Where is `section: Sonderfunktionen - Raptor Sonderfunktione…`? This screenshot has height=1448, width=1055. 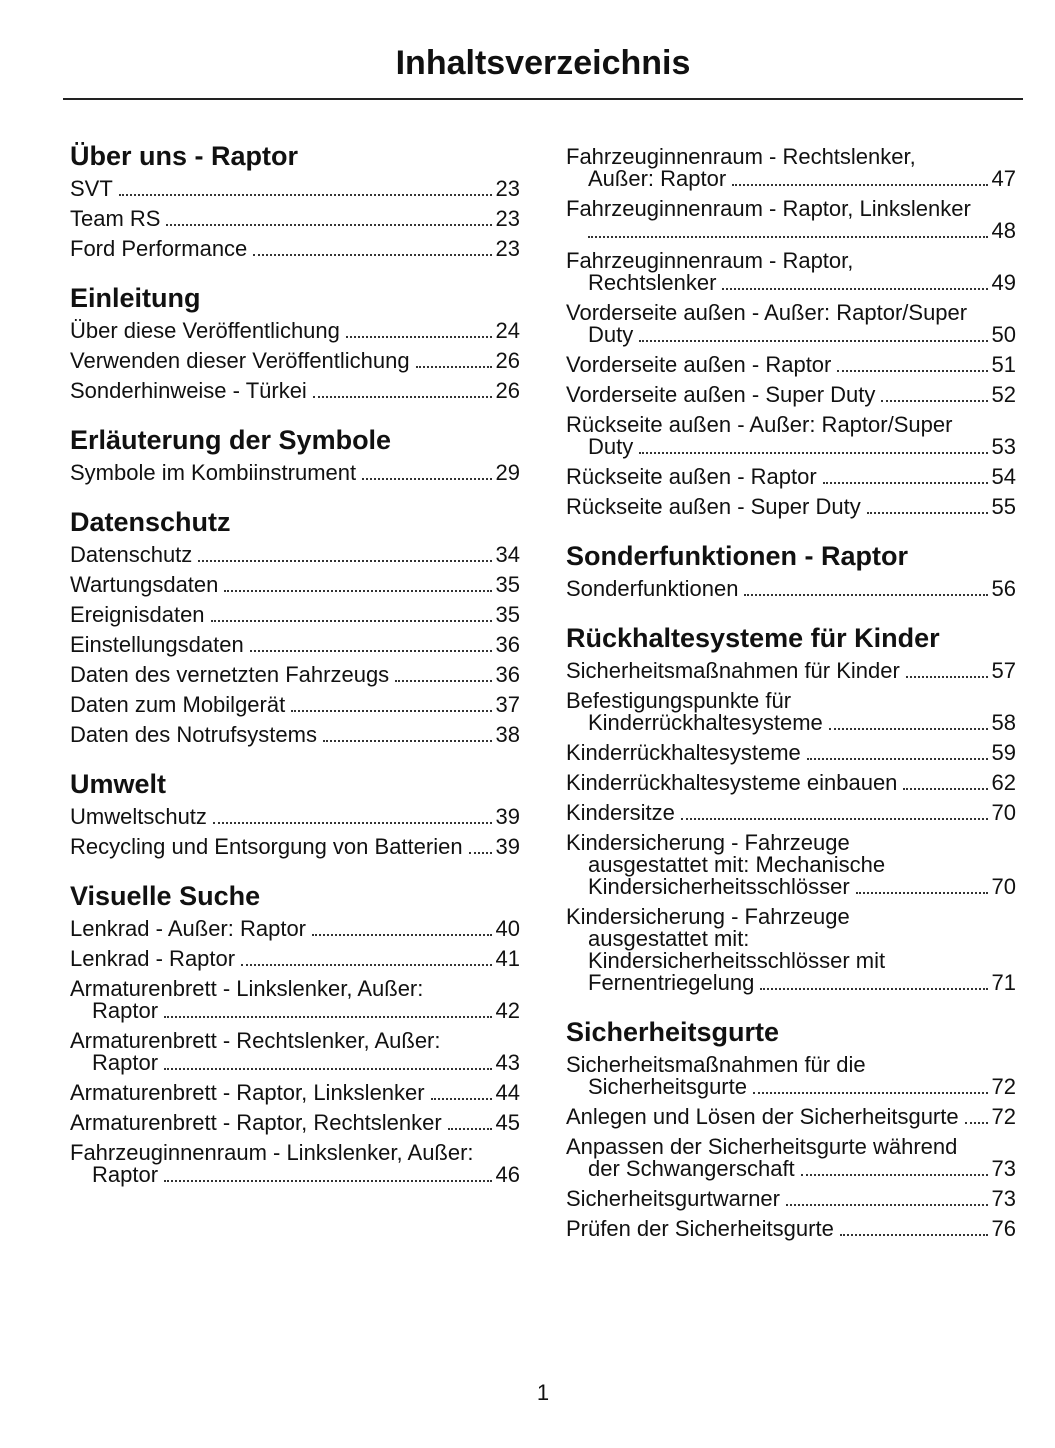
section: Sonderfunktionen - Raptor Sonderfunktione… is located at coordinates (791, 570).